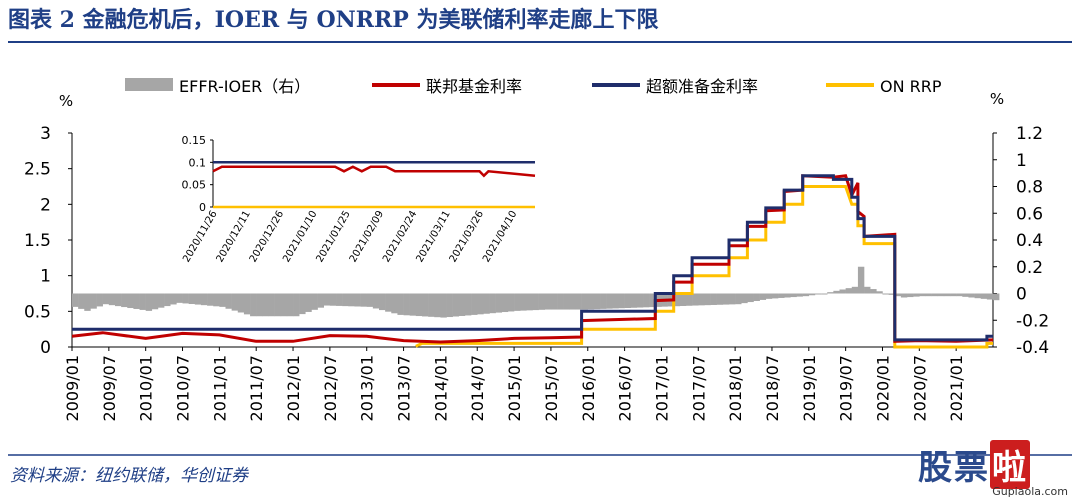  What do you see at coordinates (37, 312) in the screenshot?
I see `left-ytick-label: 0.5` at bounding box center [37, 312].